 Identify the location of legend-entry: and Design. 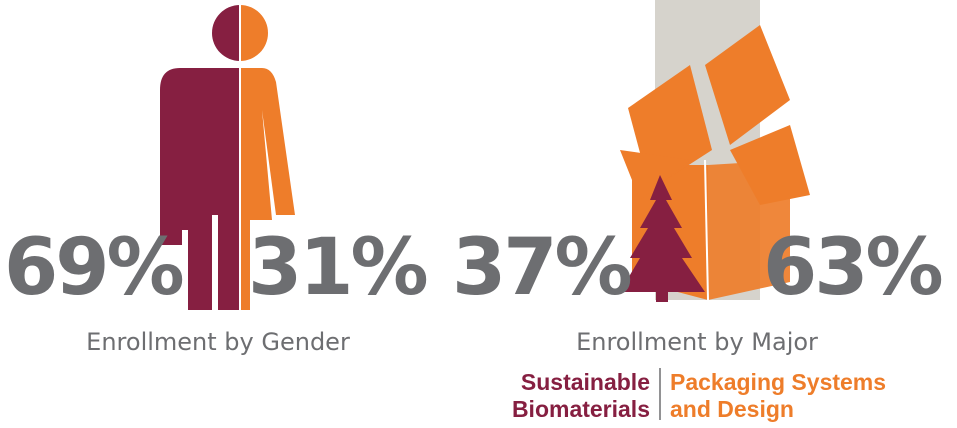
(732, 409).